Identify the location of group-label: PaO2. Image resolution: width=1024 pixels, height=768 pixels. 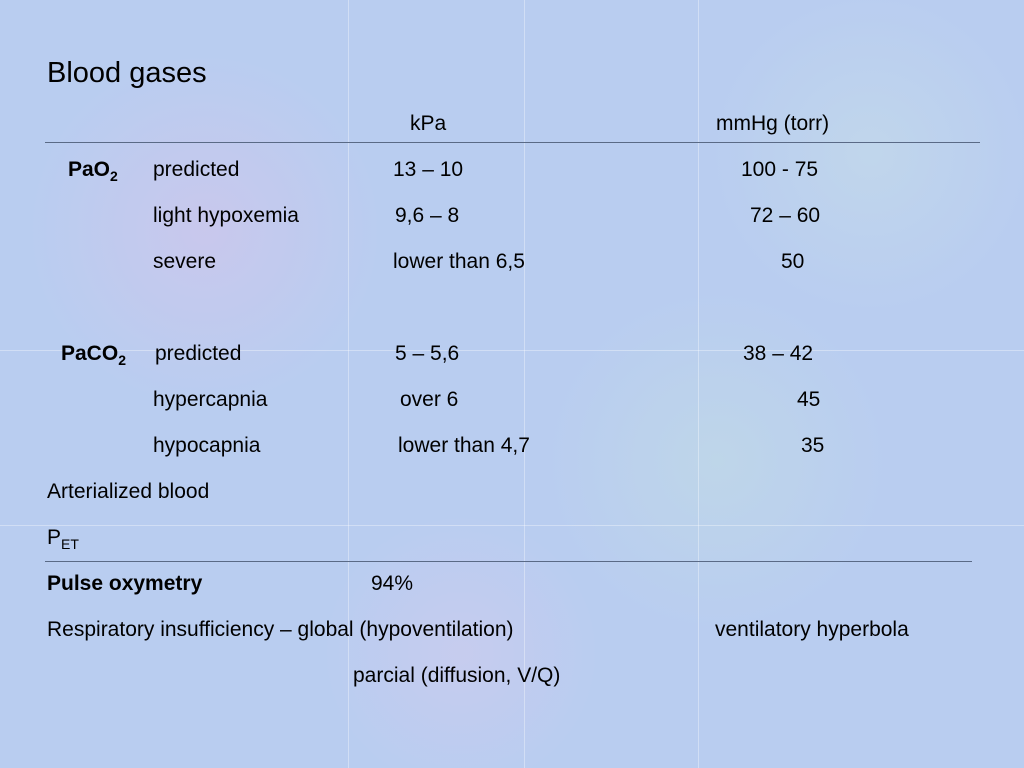
(93, 170).